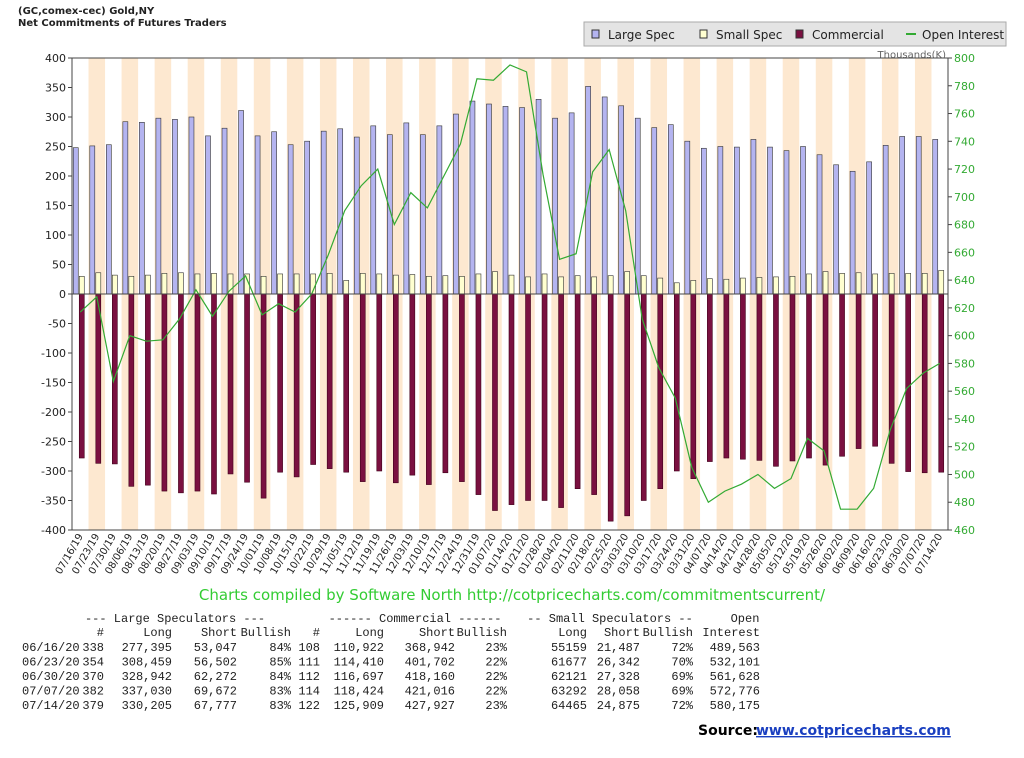 Image resolution: width=1024 pixels, height=758 pixels. I want to click on y-tick-label: 150, so click(55, 206).